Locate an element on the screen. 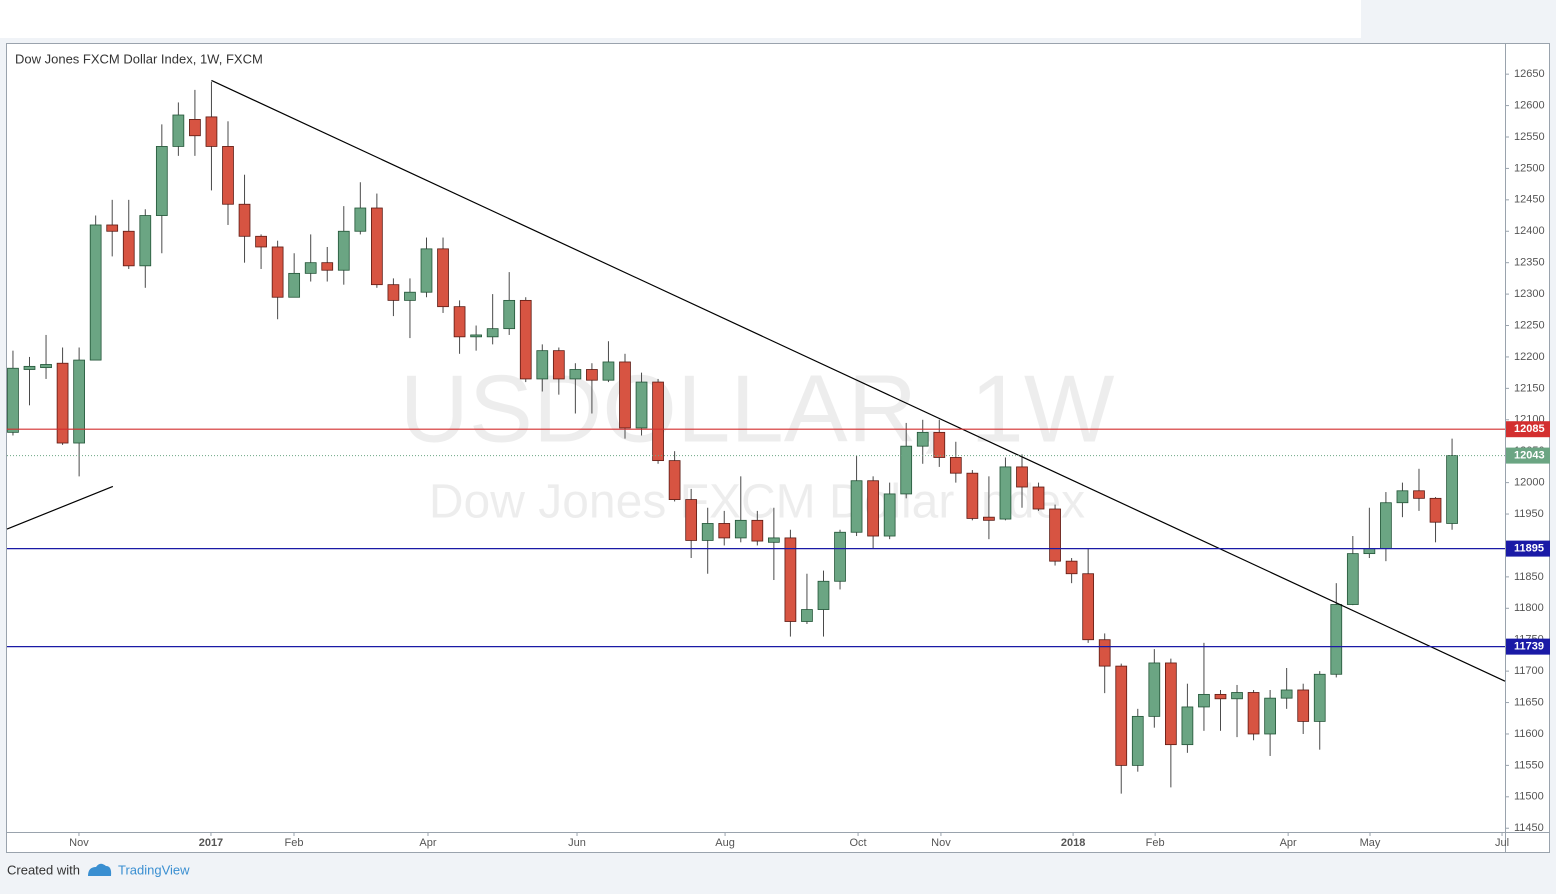 The image size is (1556, 894). y-tick-label: 12500 is located at coordinates (1529, 168).